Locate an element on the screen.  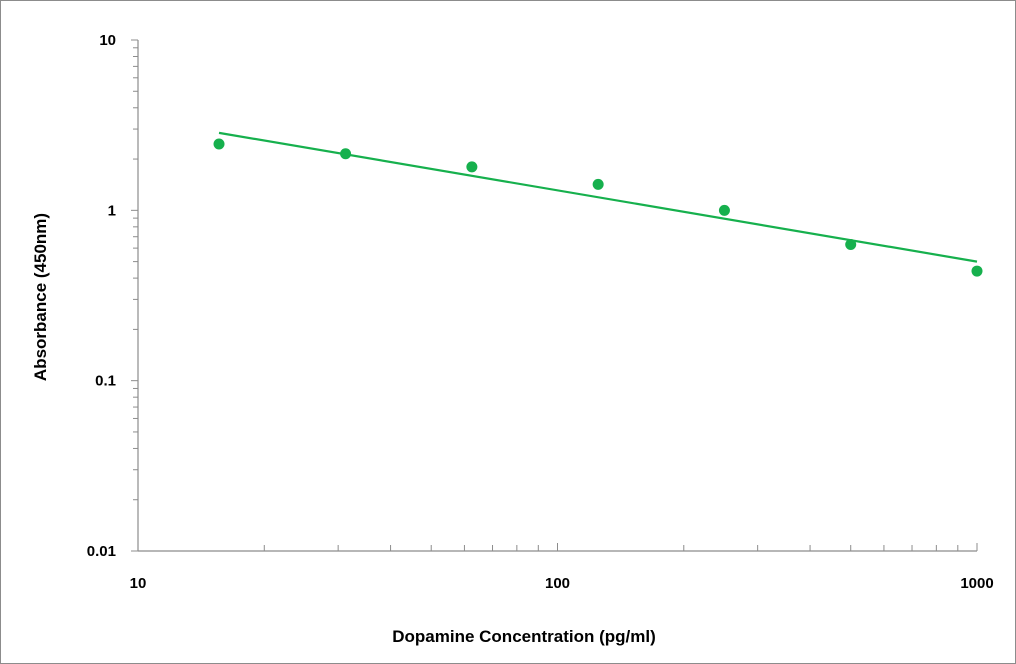
y-tick-label: 0.1 is located at coordinates (105, 381).